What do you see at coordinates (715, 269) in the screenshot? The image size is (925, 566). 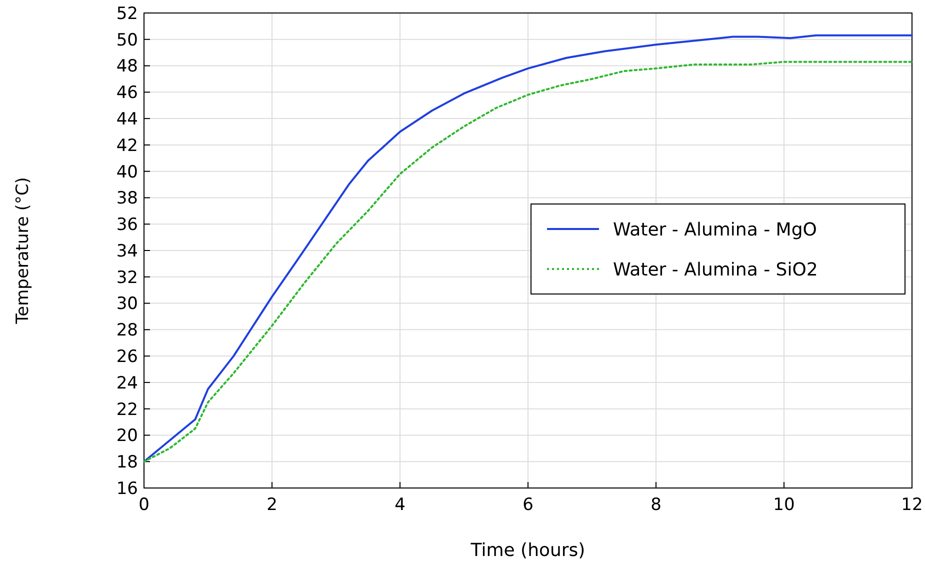 I see `legend-label: Water - Alumina - SiO2` at bounding box center [715, 269].